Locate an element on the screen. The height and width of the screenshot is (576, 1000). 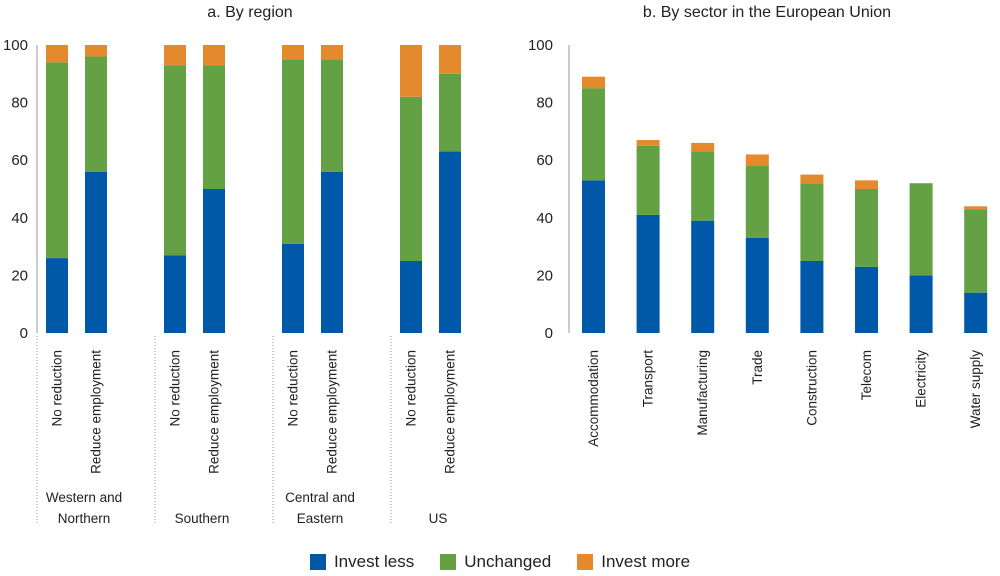
legend-swatch-invest-more is located at coordinates (585, 562).